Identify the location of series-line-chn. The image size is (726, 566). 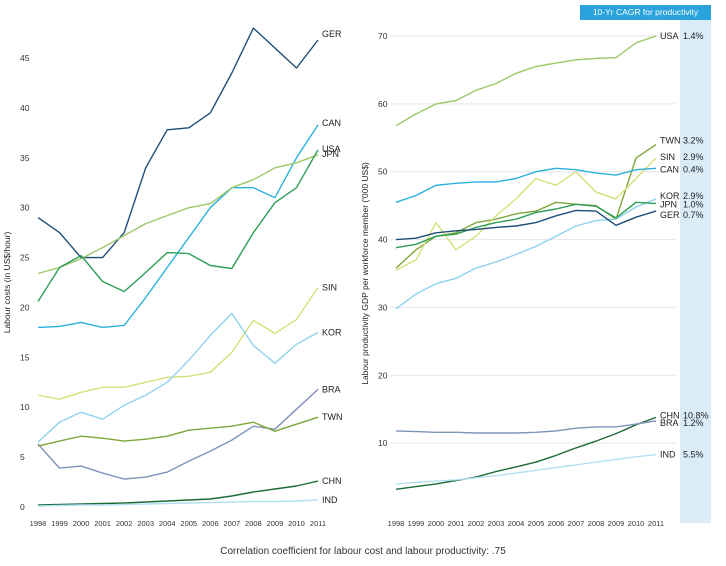
(526, 453).